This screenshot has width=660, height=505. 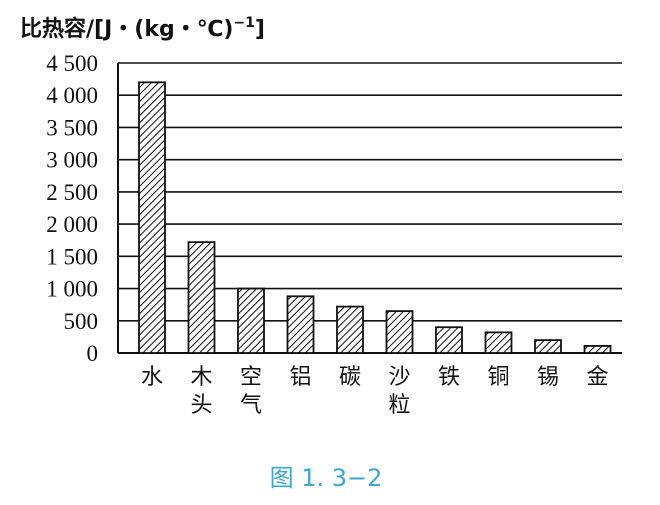 I want to click on category-label: 木, so click(x=201, y=377).